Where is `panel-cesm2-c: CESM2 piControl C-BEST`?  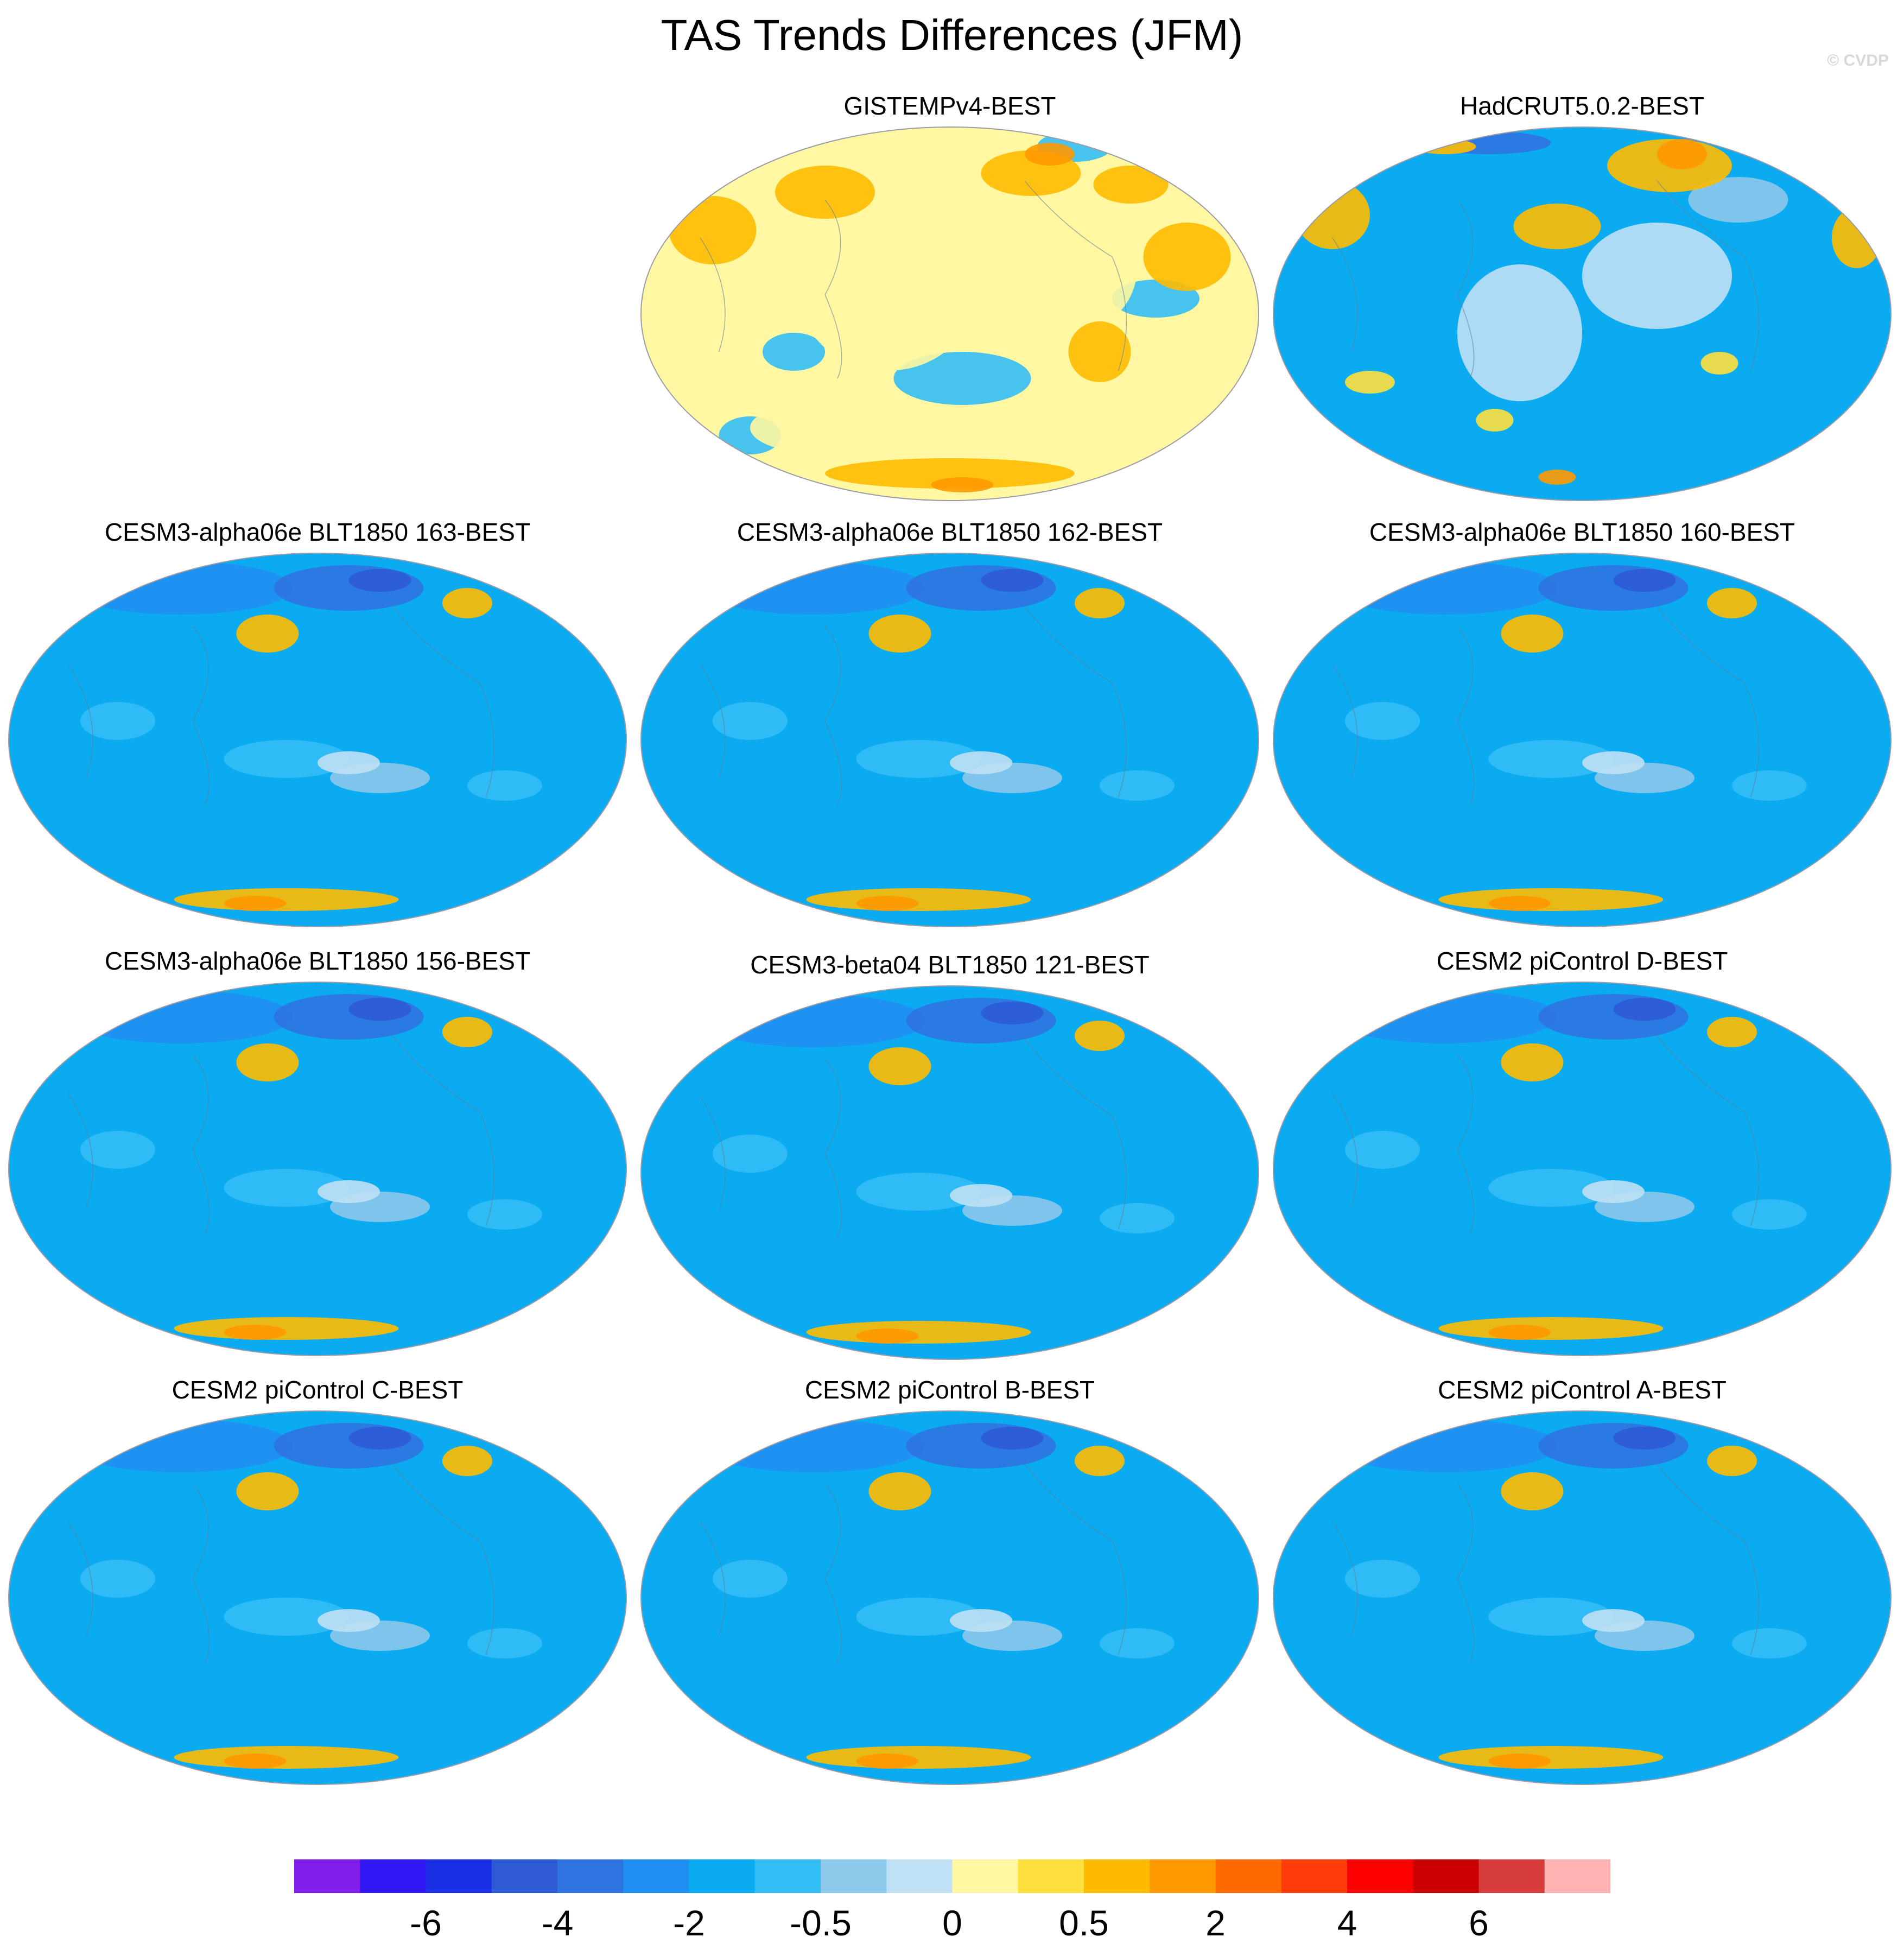 panel-cesm2-c: CESM2 piControl C-BEST is located at coordinates (317, 1582).